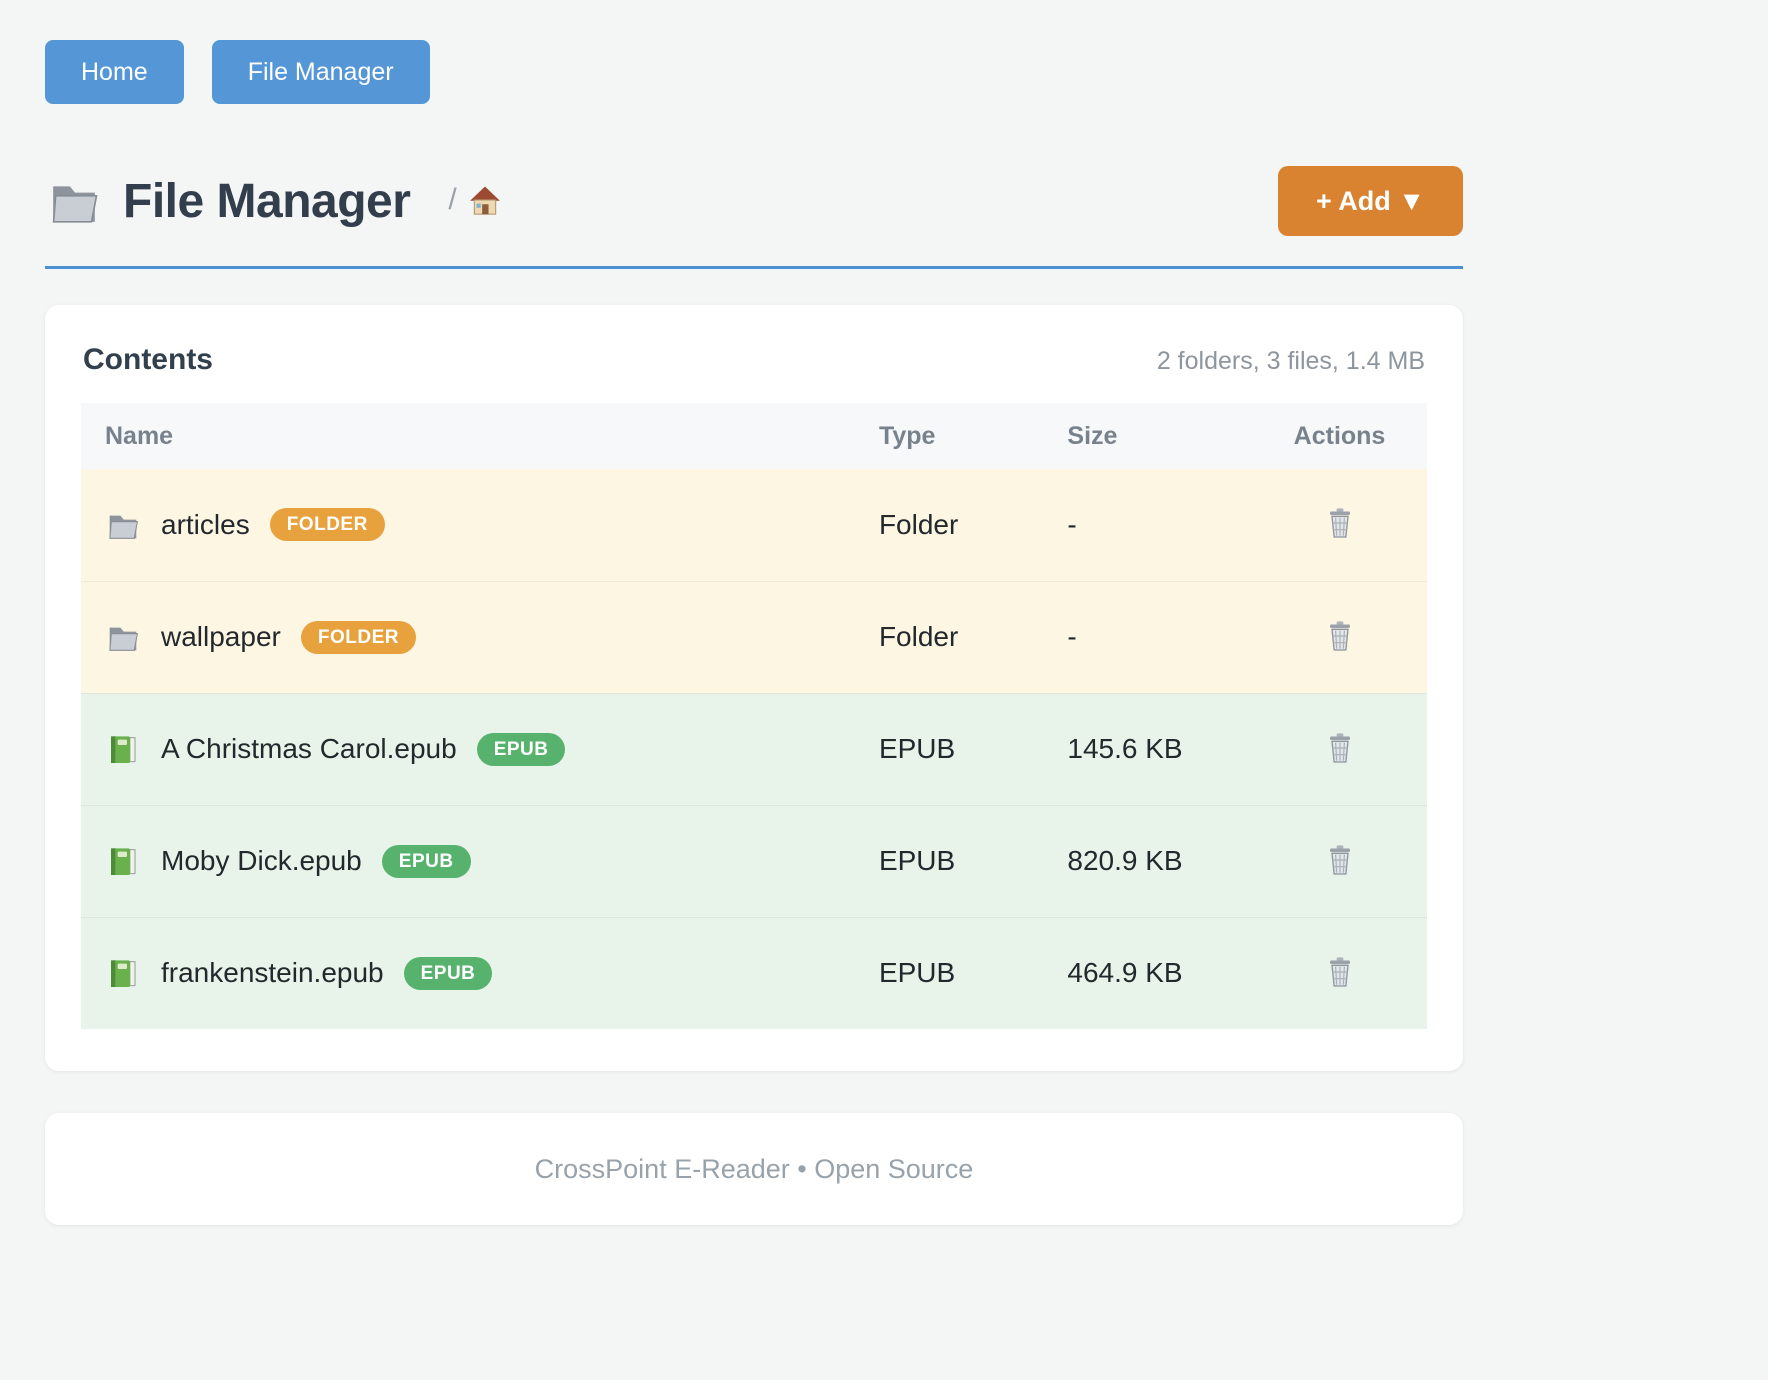  Describe the element at coordinates (261, 860) in the screenshot. I see `item-name: Moby Dick.epub` at that location.